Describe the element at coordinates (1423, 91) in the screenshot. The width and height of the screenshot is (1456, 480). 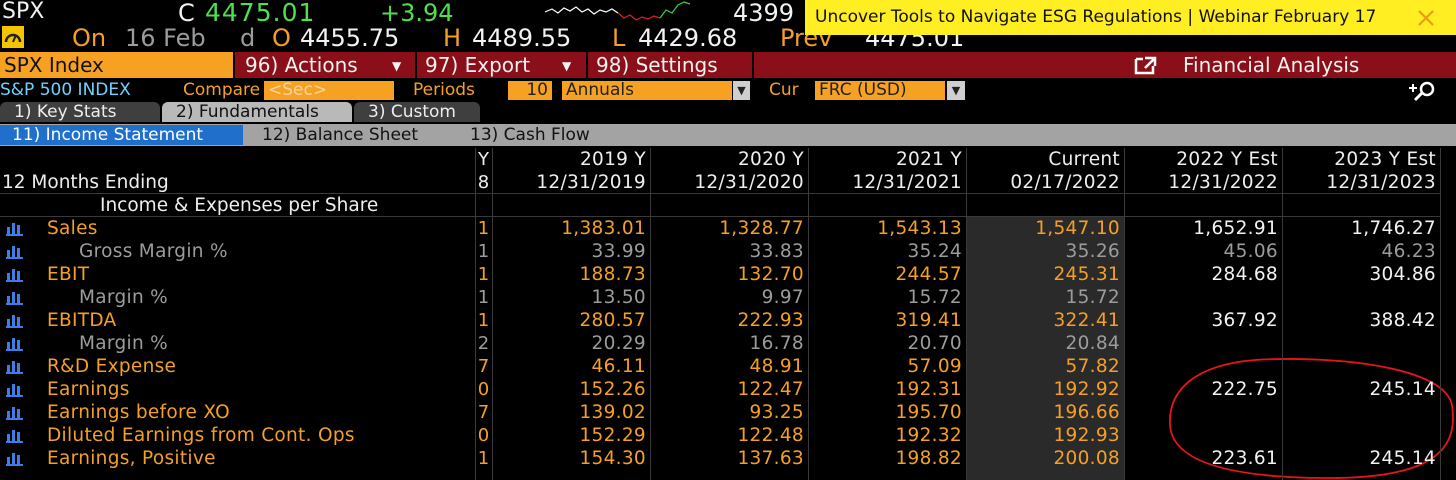
I see `zoom-icon` at that location.